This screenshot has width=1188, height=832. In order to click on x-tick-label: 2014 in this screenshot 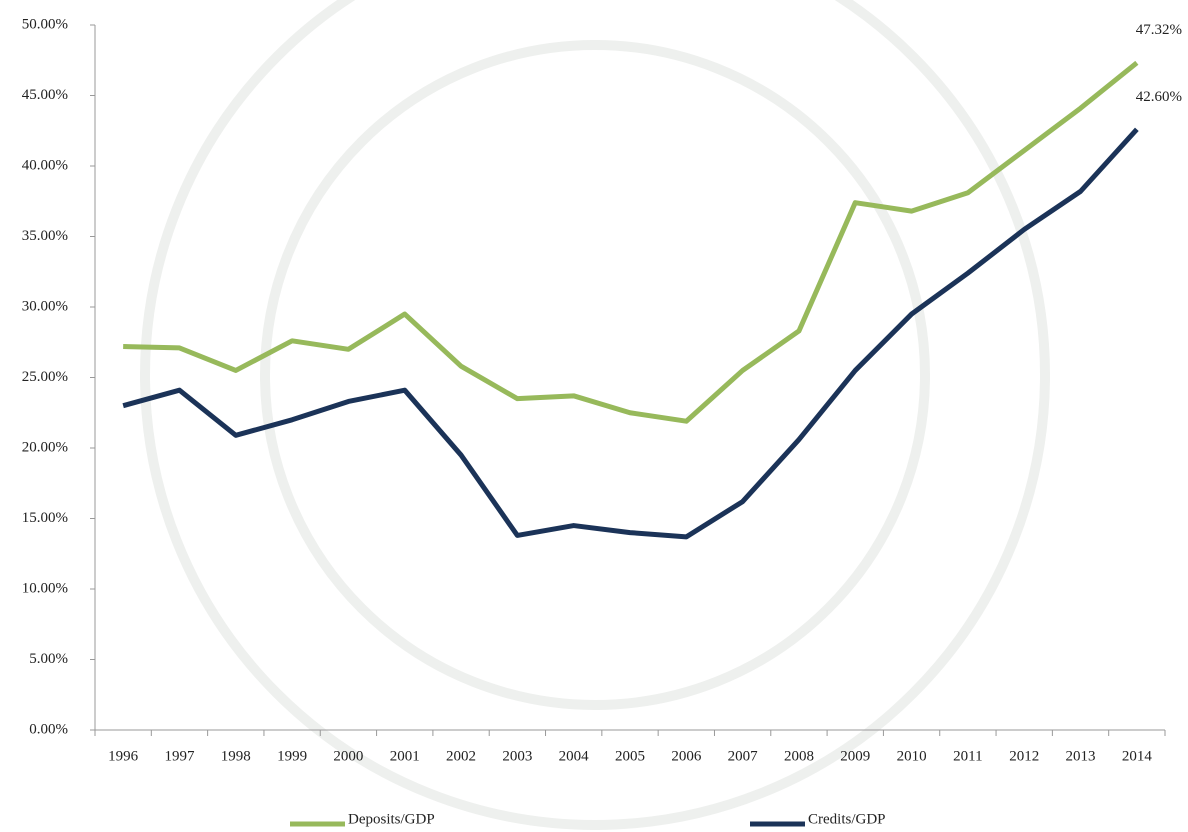, I will do `click(1137, 756)`.